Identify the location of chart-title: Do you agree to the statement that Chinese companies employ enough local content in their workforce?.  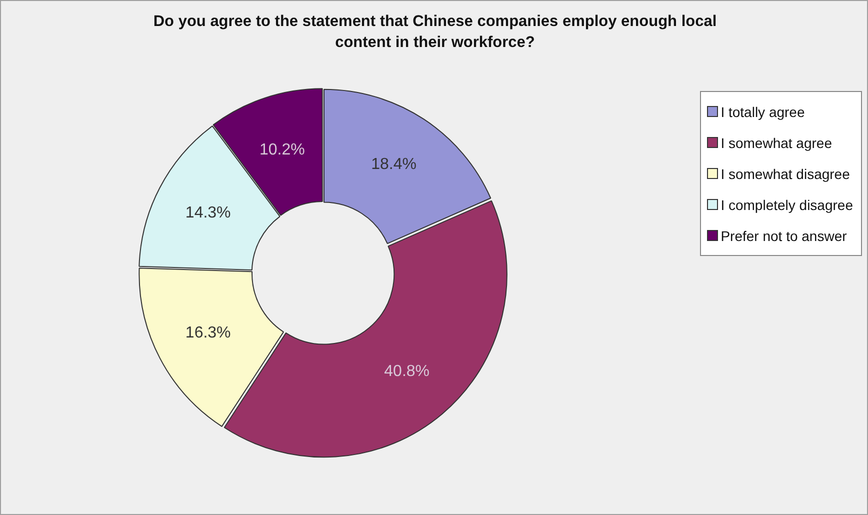
(435, 32).